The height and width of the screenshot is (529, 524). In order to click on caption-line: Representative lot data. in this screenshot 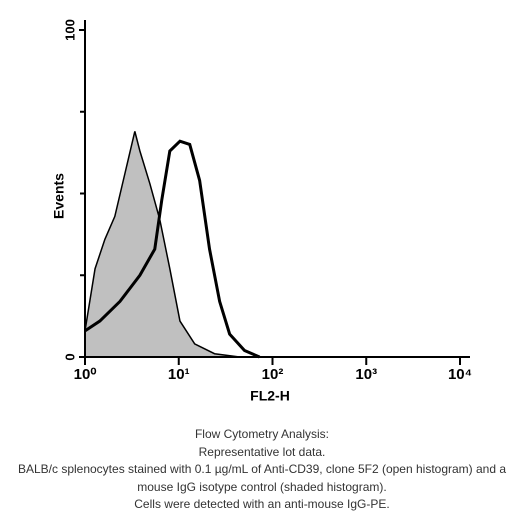, I will do `click(262, 451)`.